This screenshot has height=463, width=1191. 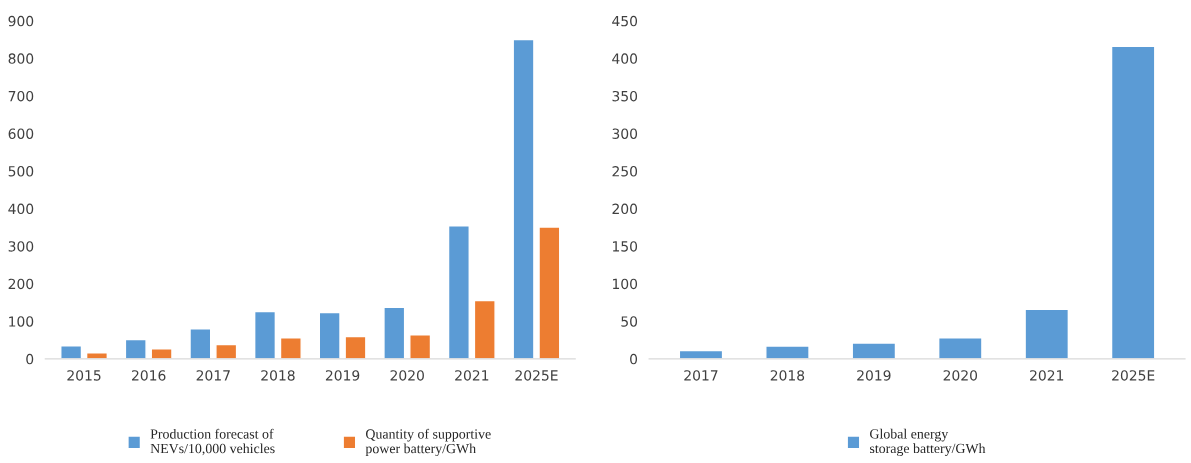 I want to click on y-tick-label: 500, so click(x=21, y=171).